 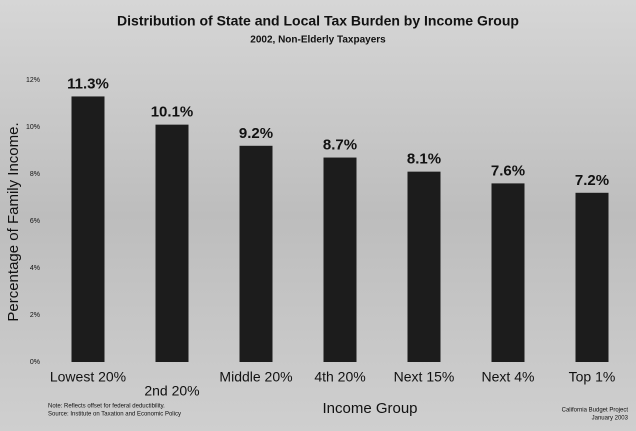 What do you see at coordinates (172, 112) in the screenshot?
I see `value-label: 10.1%` at bounding box center [172, 112].